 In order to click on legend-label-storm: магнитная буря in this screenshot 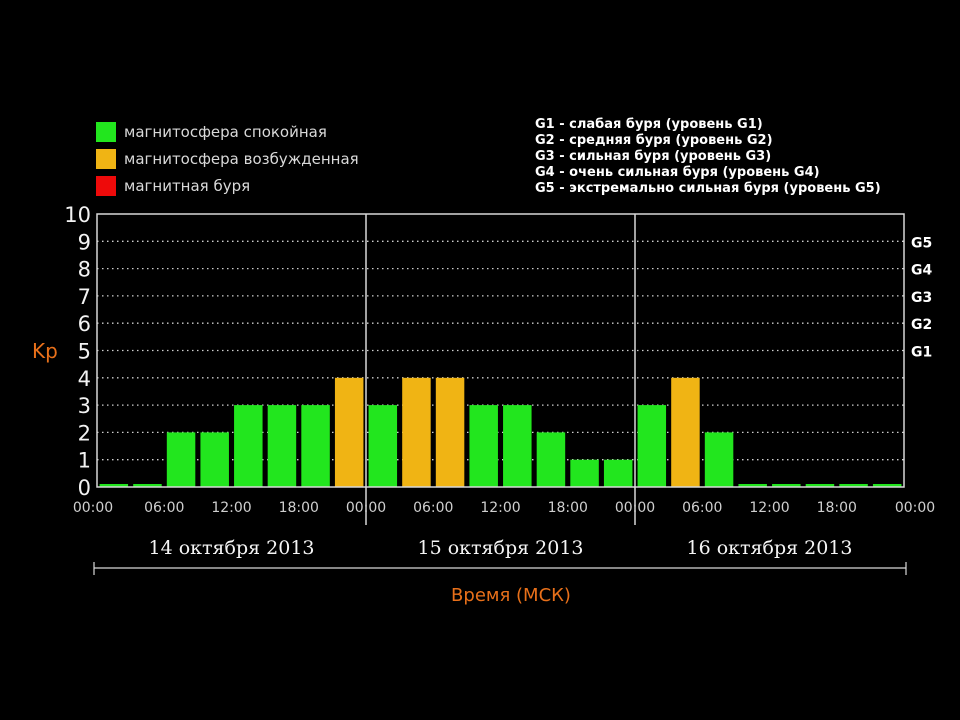, I will do `click(187, 185)`.